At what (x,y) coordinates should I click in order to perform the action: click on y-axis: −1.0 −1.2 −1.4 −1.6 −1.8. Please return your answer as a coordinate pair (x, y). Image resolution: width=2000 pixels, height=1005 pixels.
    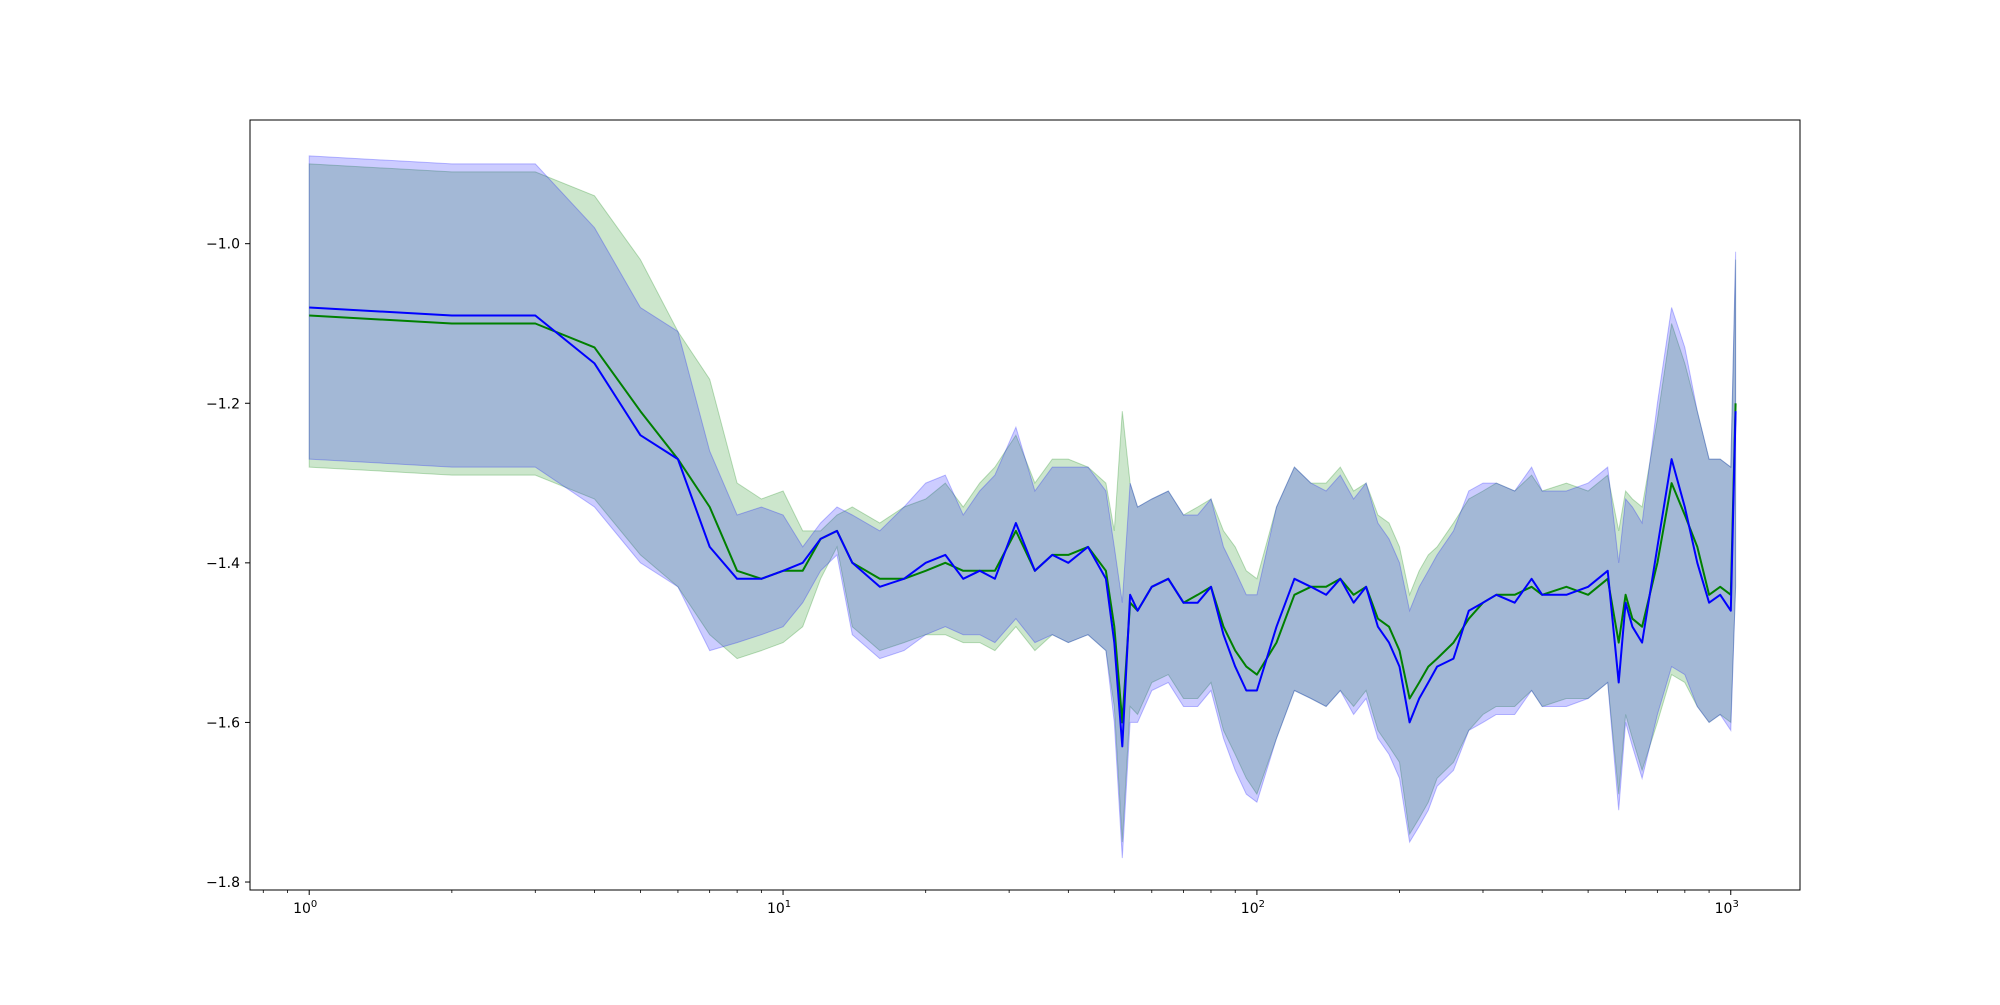
    Looking at the image, I should click on (228, 564).